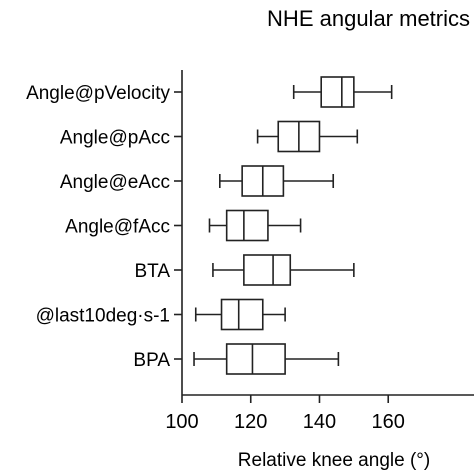 The image size is (474, 474). Describe the element at coordinates (388, 422) in the screenshot. I see `x-tick-label: 160` at that location.